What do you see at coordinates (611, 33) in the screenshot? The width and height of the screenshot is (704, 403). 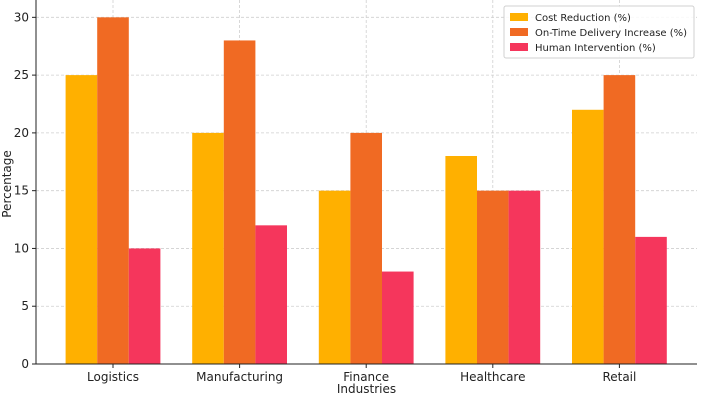 I see `legend-label: On-Time Delivery Increase (%)` at bounding box center [611, 33].